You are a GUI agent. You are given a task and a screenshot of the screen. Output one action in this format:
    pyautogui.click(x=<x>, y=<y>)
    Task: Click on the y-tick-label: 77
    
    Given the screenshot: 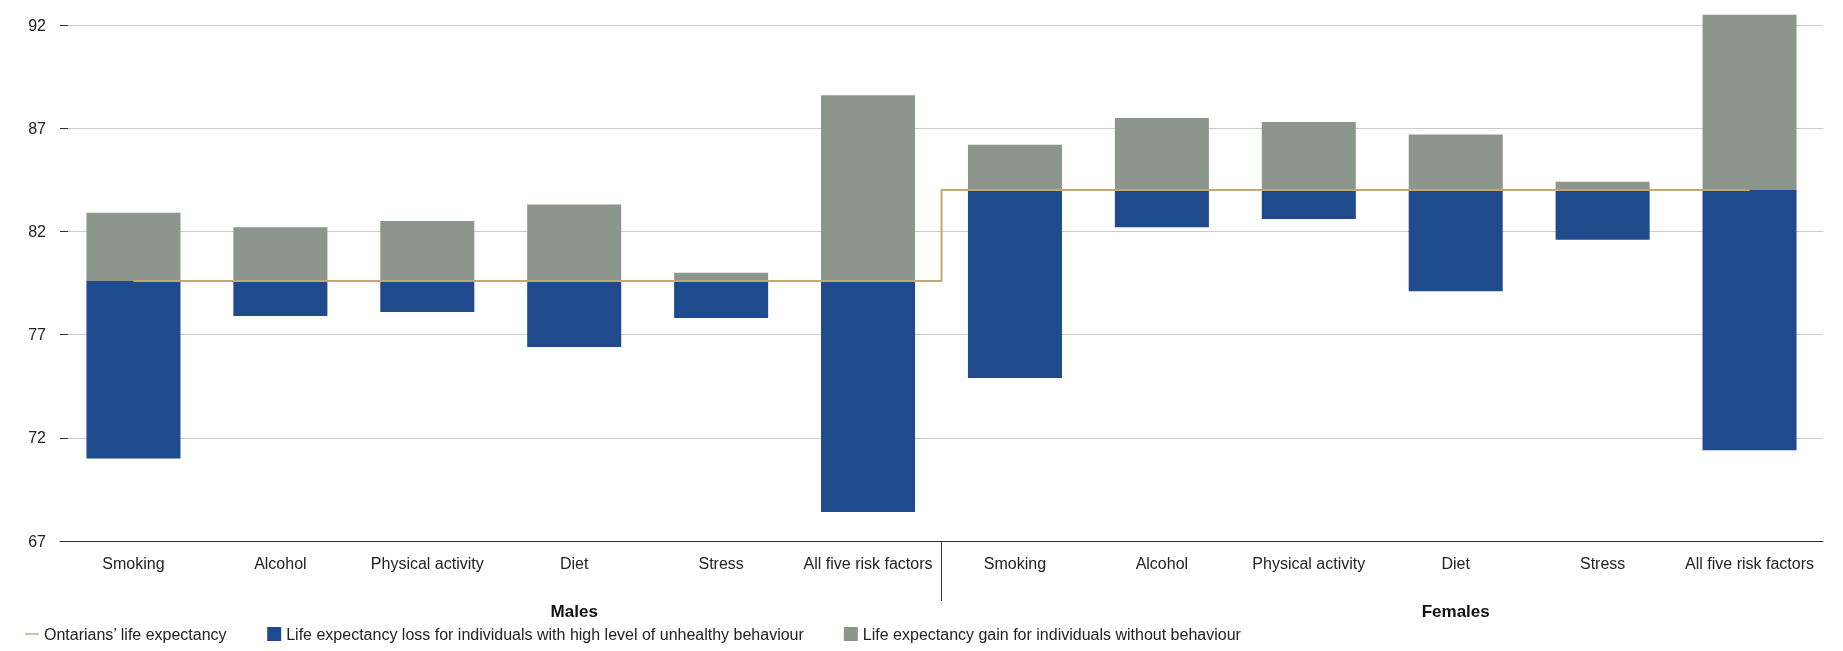 What is the action you would take?
    pyautogui.click(x=37, y=335)
    